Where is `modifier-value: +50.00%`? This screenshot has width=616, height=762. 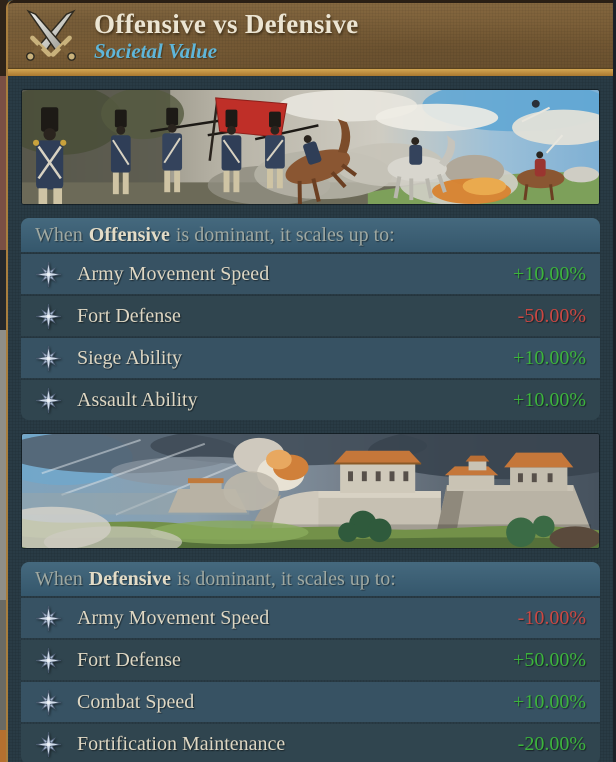 modifier-value: +50.00% is located at coordinates (549, 659).